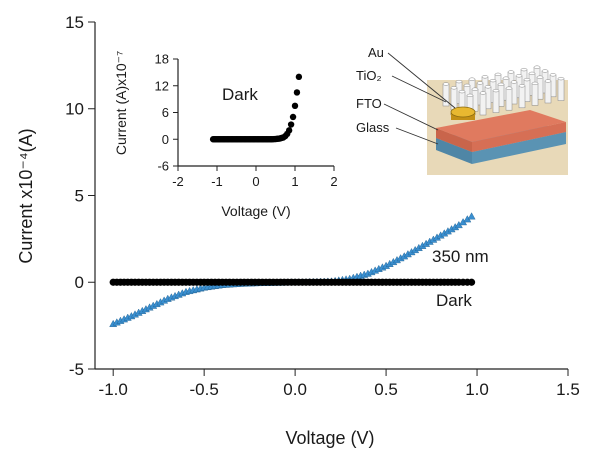 This screenshot has width=591, height=450. I want to click on device-schematic: Au TiO₂ FTO Glass, so click(462, 110).